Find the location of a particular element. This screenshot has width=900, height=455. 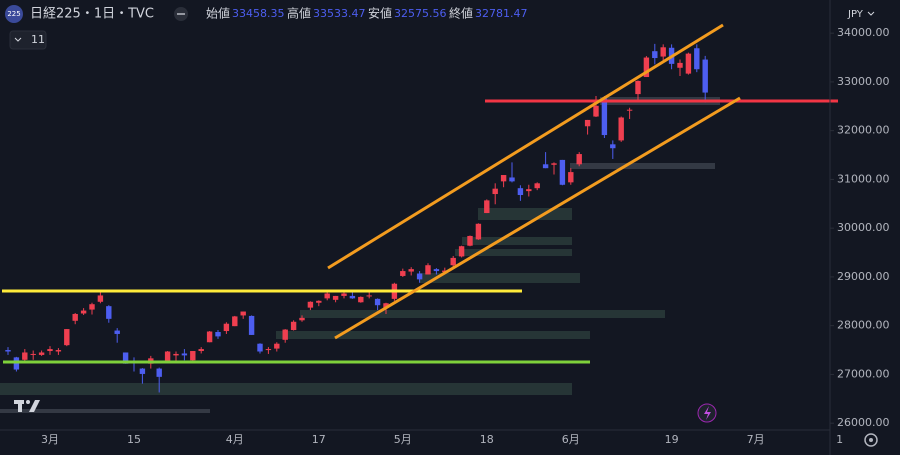

close-label: 終値 is located at coordinates (461, 13).